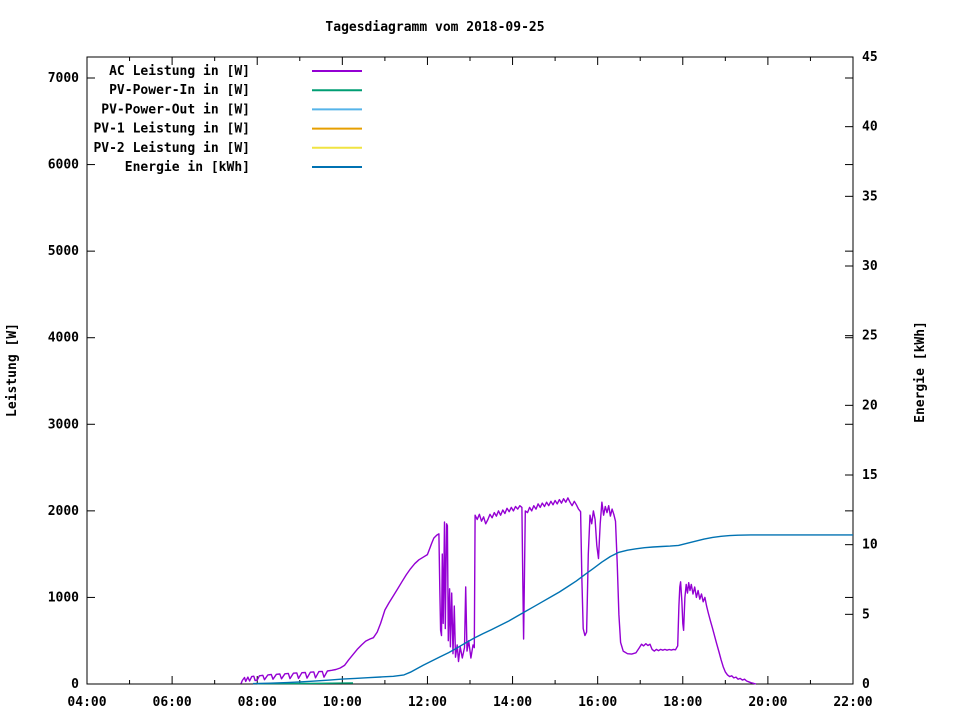 The image size is (960, 720). I want to click on y1-tick-label: 6000, so click(63, 165).